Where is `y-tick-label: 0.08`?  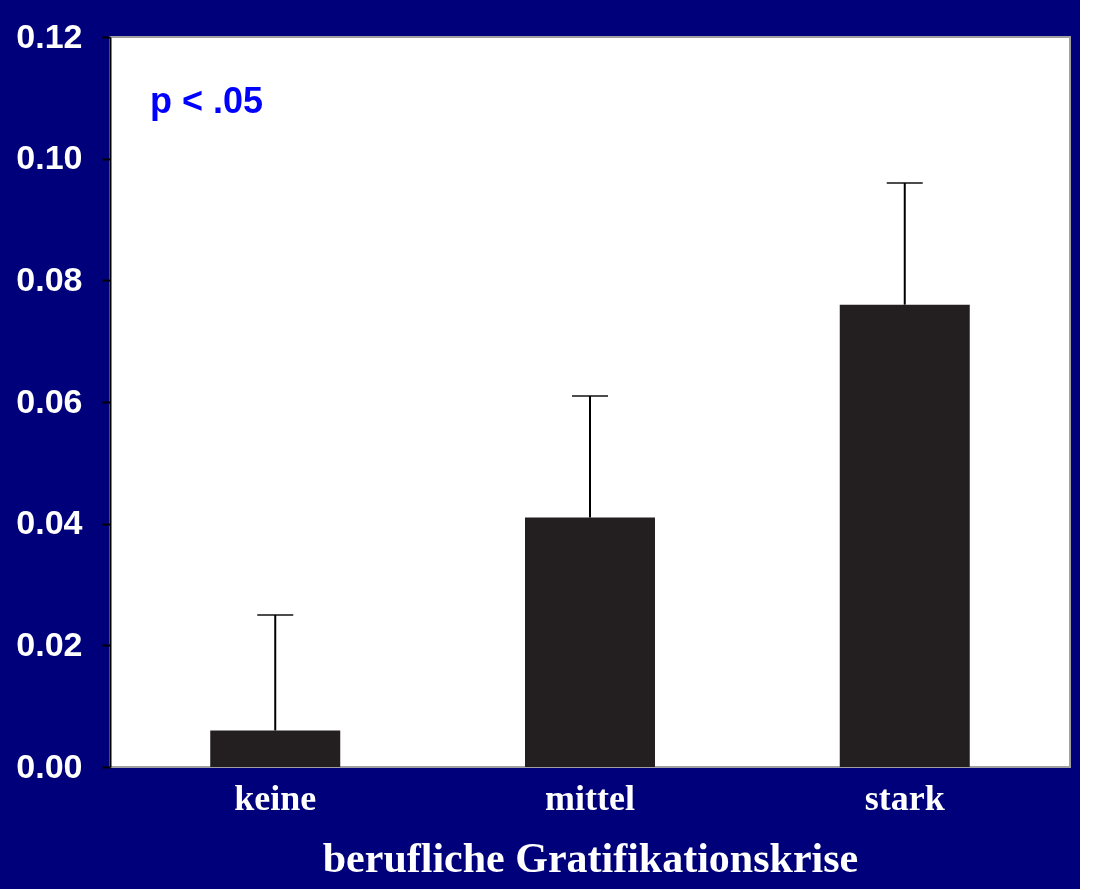
y-tick-label: 0.08 is located at coordinates (49, 278).